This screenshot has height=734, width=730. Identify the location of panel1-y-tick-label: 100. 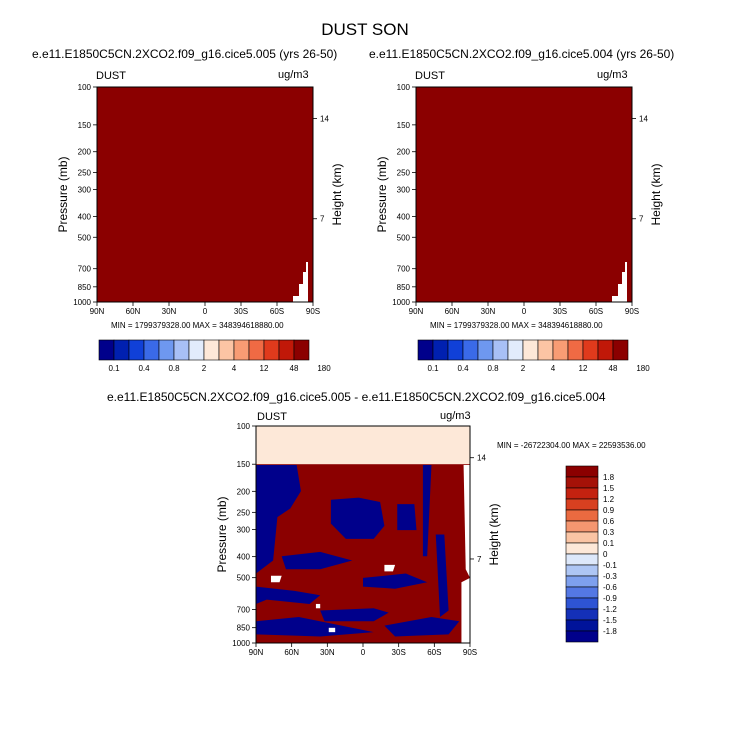
(85, 87).